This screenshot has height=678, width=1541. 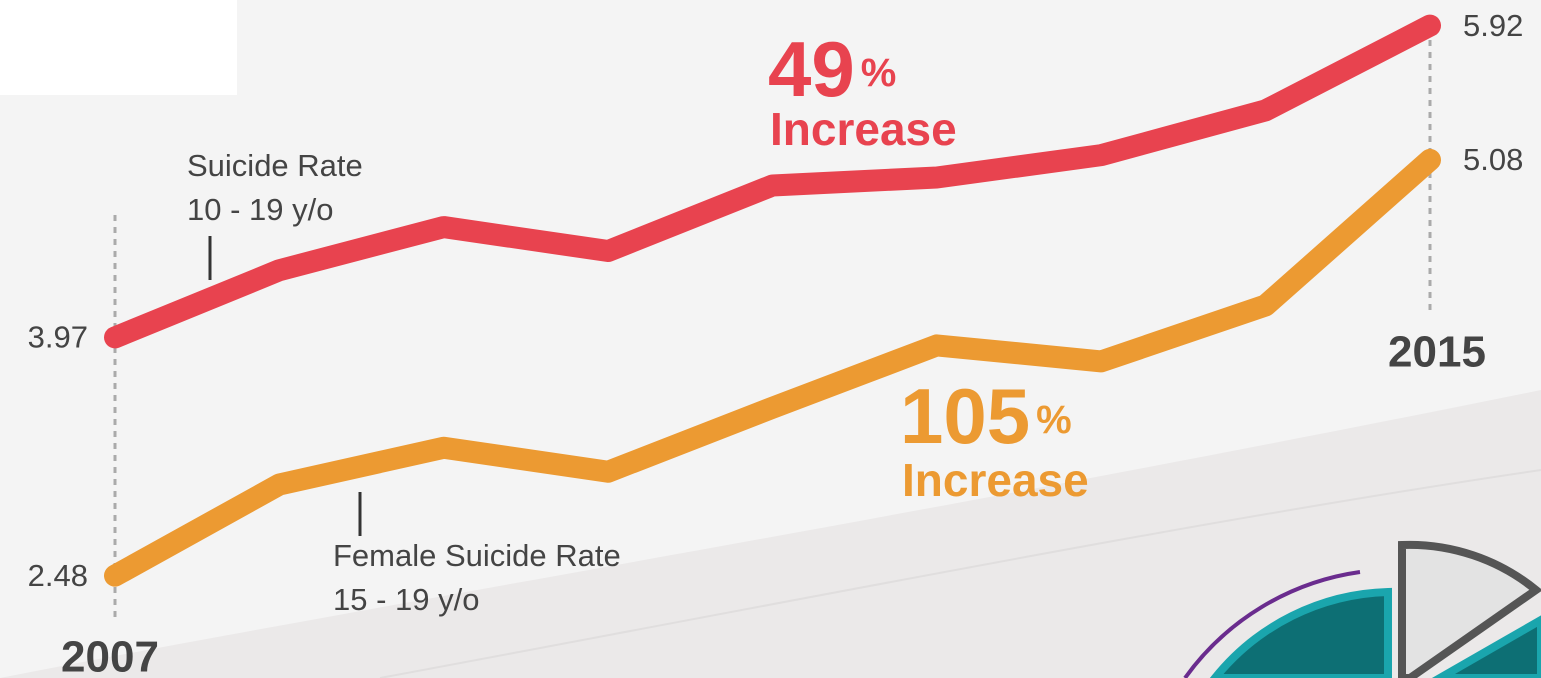 What do you see at coordinates (110, 655) in the screenshot?
I see `x-tick-label: 2007` at bounding box center [110, 655].